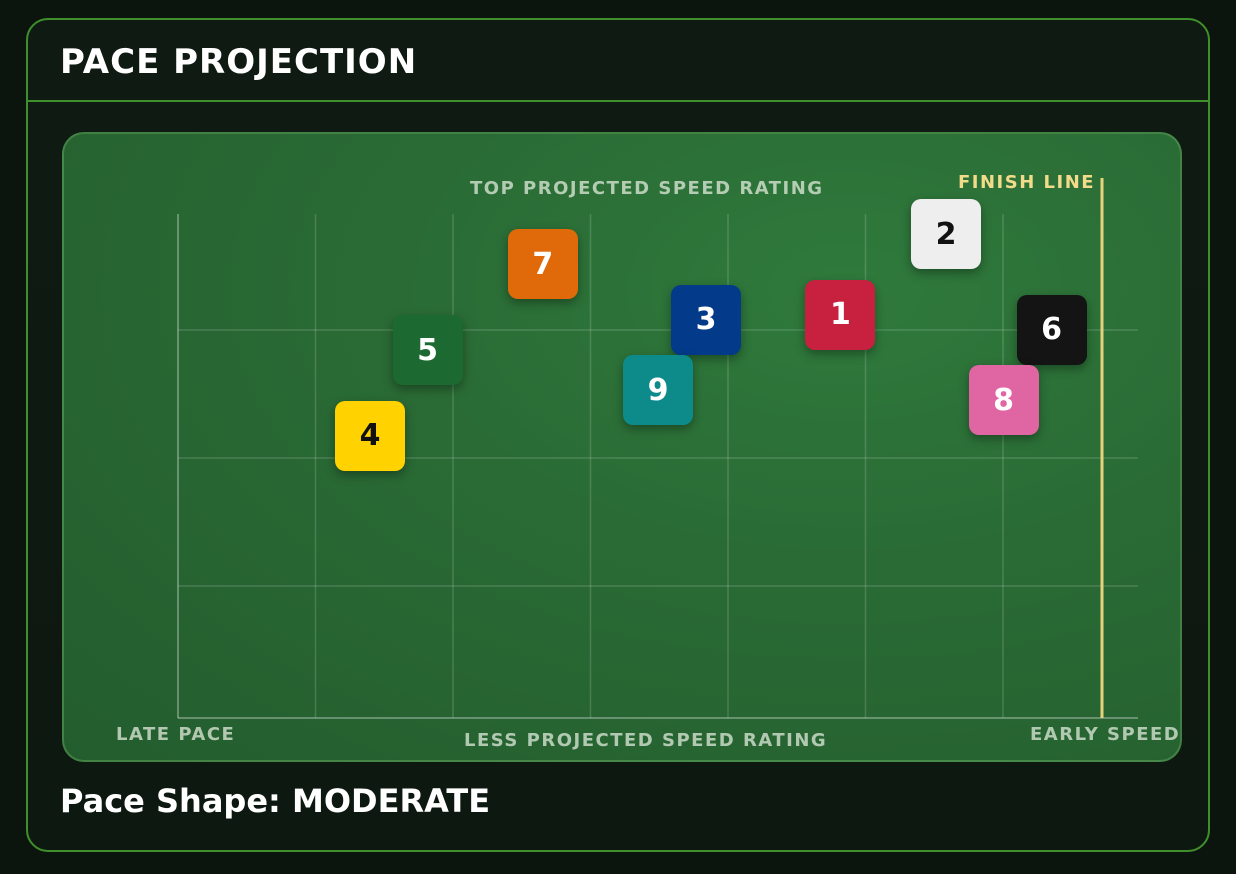 The height and width of the screenshot is (874, 1236). I want to click on x-axis-center-label: LESS PROJECTED SPEED RATING, so click(646, 740).